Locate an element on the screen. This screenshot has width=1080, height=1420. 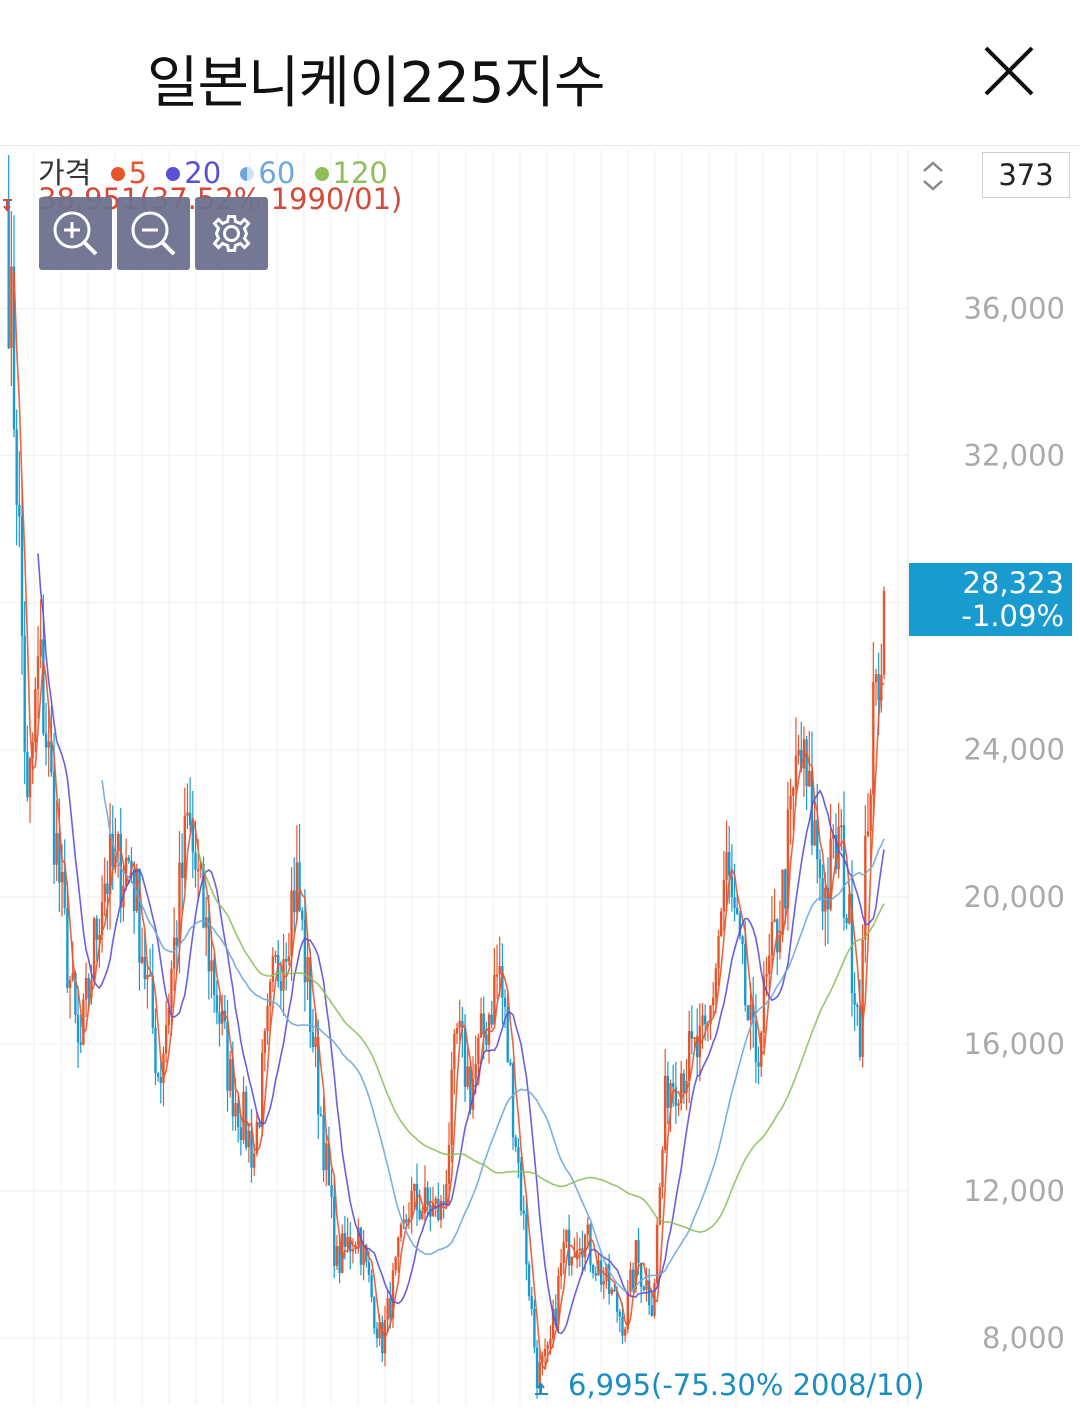
legend-ma60-dot is located at coordinates (247, 174).